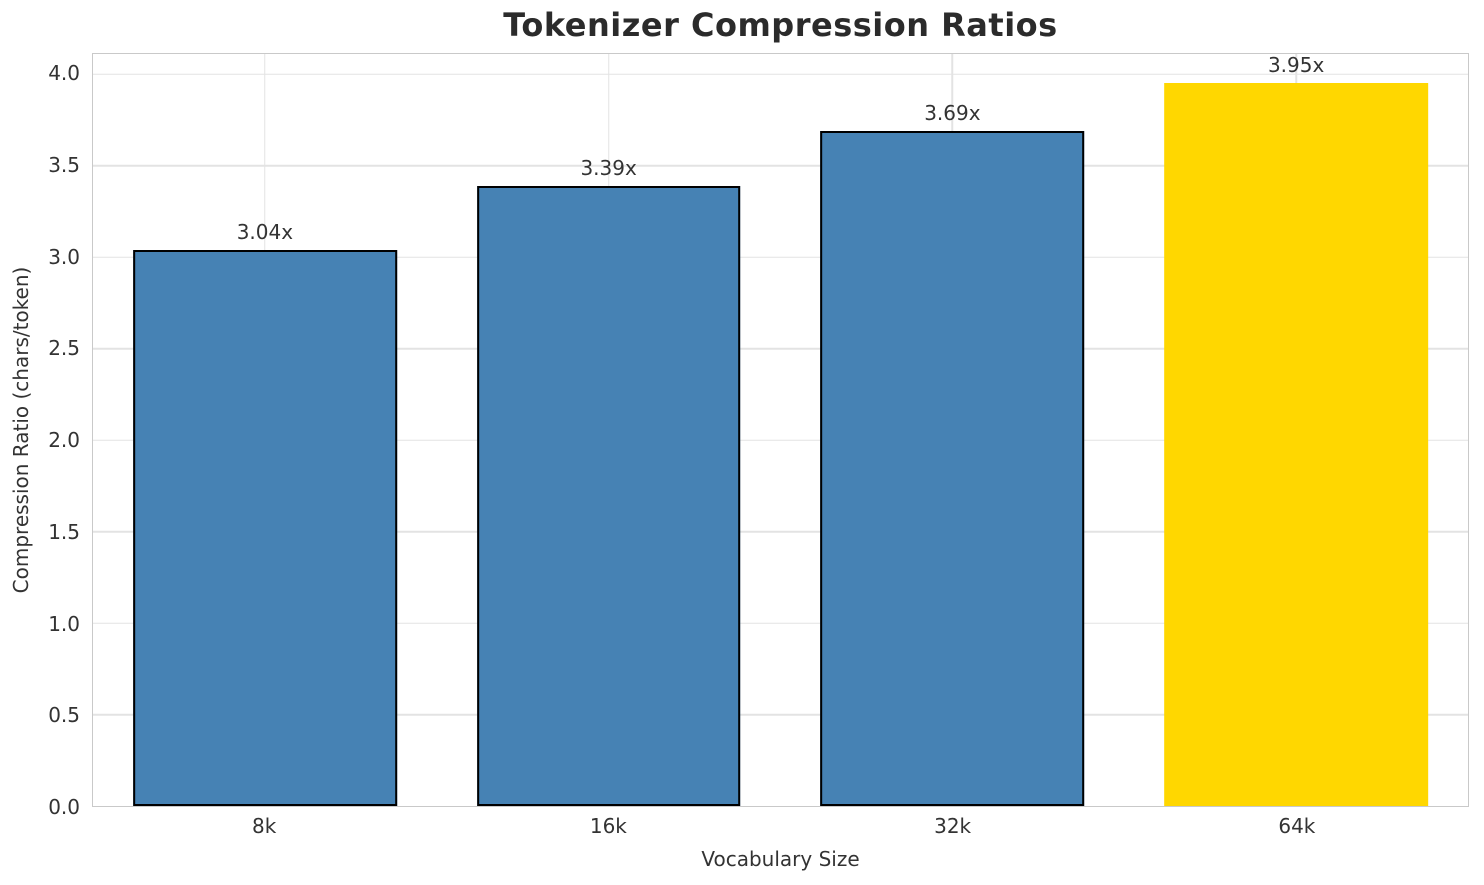 This screenshot has width=1484, height=885. I want to click on bar-value-label: 3.69x, so click(952, 112).